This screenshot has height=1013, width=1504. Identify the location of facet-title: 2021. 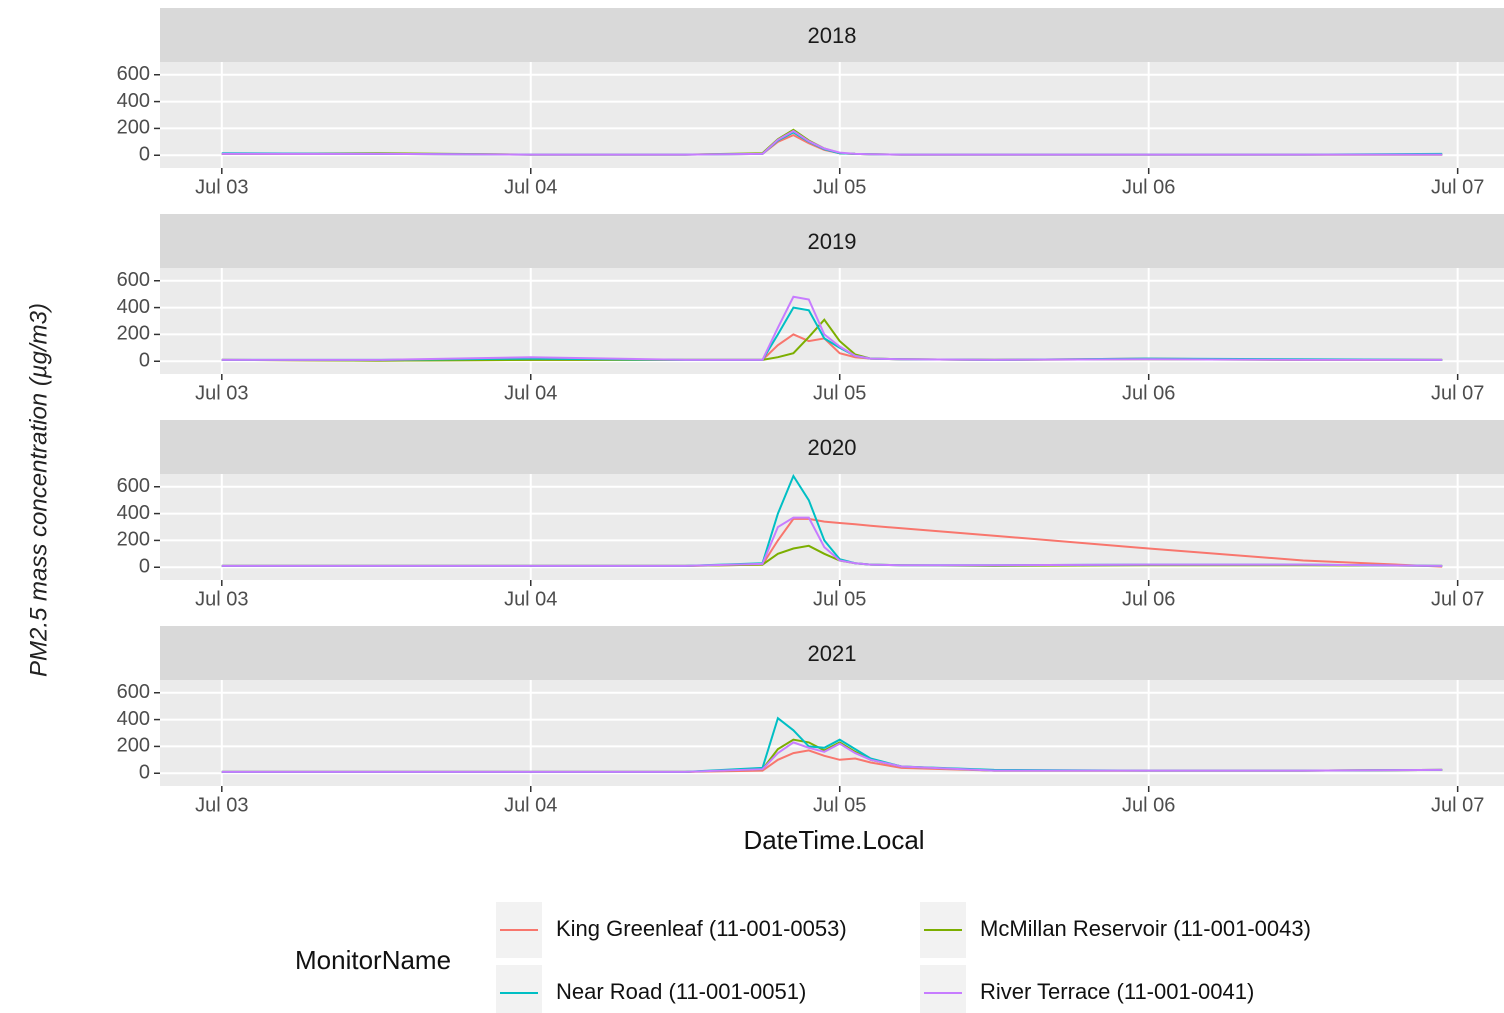
(832, 653).